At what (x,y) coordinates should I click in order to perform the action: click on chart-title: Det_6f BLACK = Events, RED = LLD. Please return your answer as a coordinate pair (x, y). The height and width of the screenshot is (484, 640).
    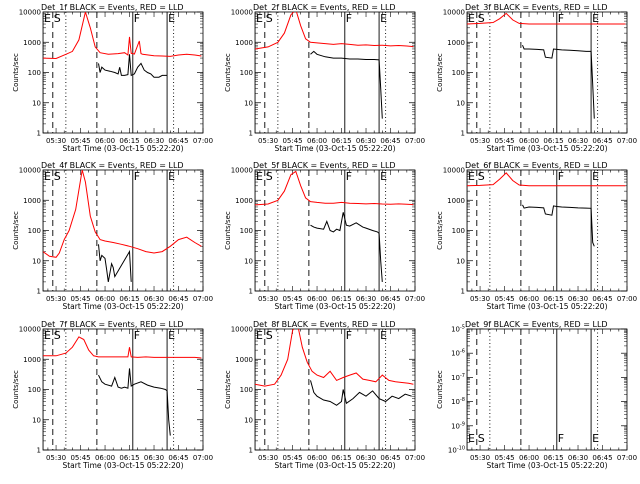
    Looking at the image, I should click on (536, 165).